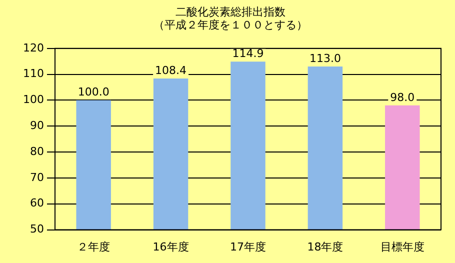 Image resolution: width=455 pixels, height=263 pixels. I want to click on data-label: 98.0, so click(402, 97).